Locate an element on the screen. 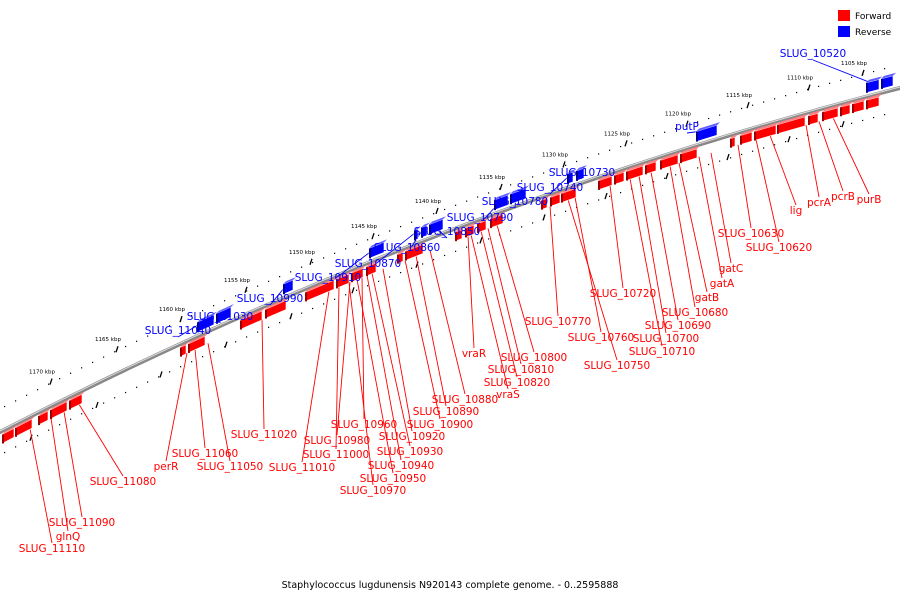  gene-label: SLUG_10770 is located at coordinates (558, 322).